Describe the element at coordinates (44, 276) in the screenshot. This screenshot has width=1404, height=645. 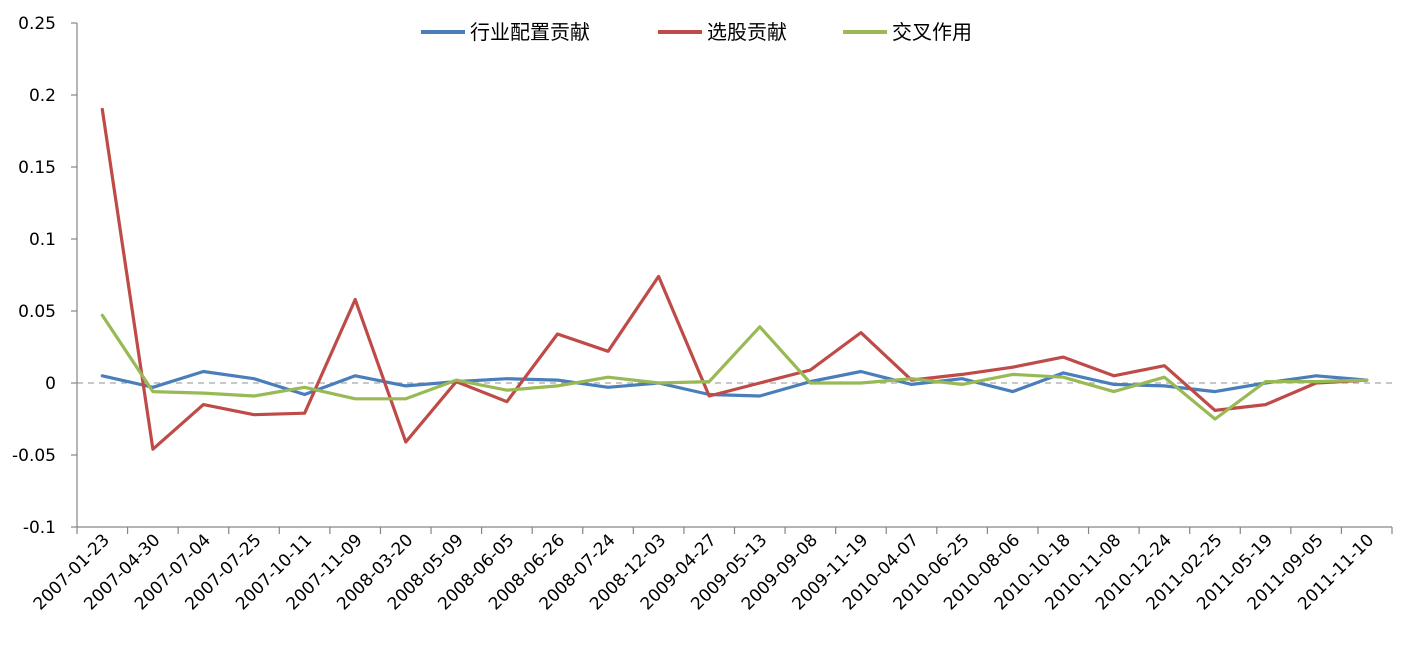
I see `y-axis-ticks: 0.25 0.2 0.15 0.1 0.05 0 -0.05 -0.1` at that location.